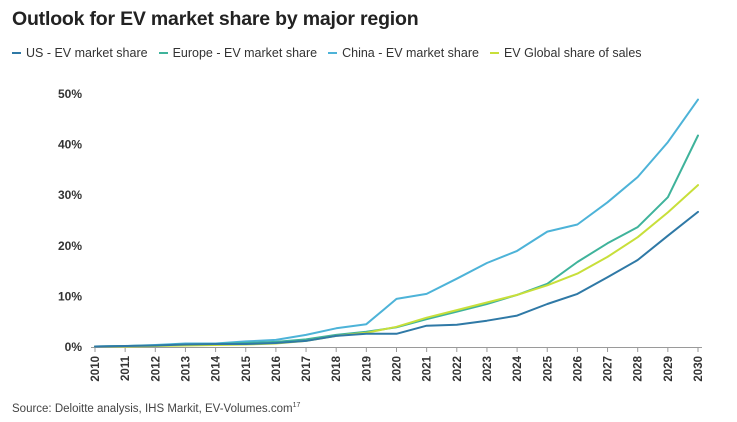  Describe the element at coordinates (70, 246) in the screenshot. I see `y-tick-label: 20%` at that location.